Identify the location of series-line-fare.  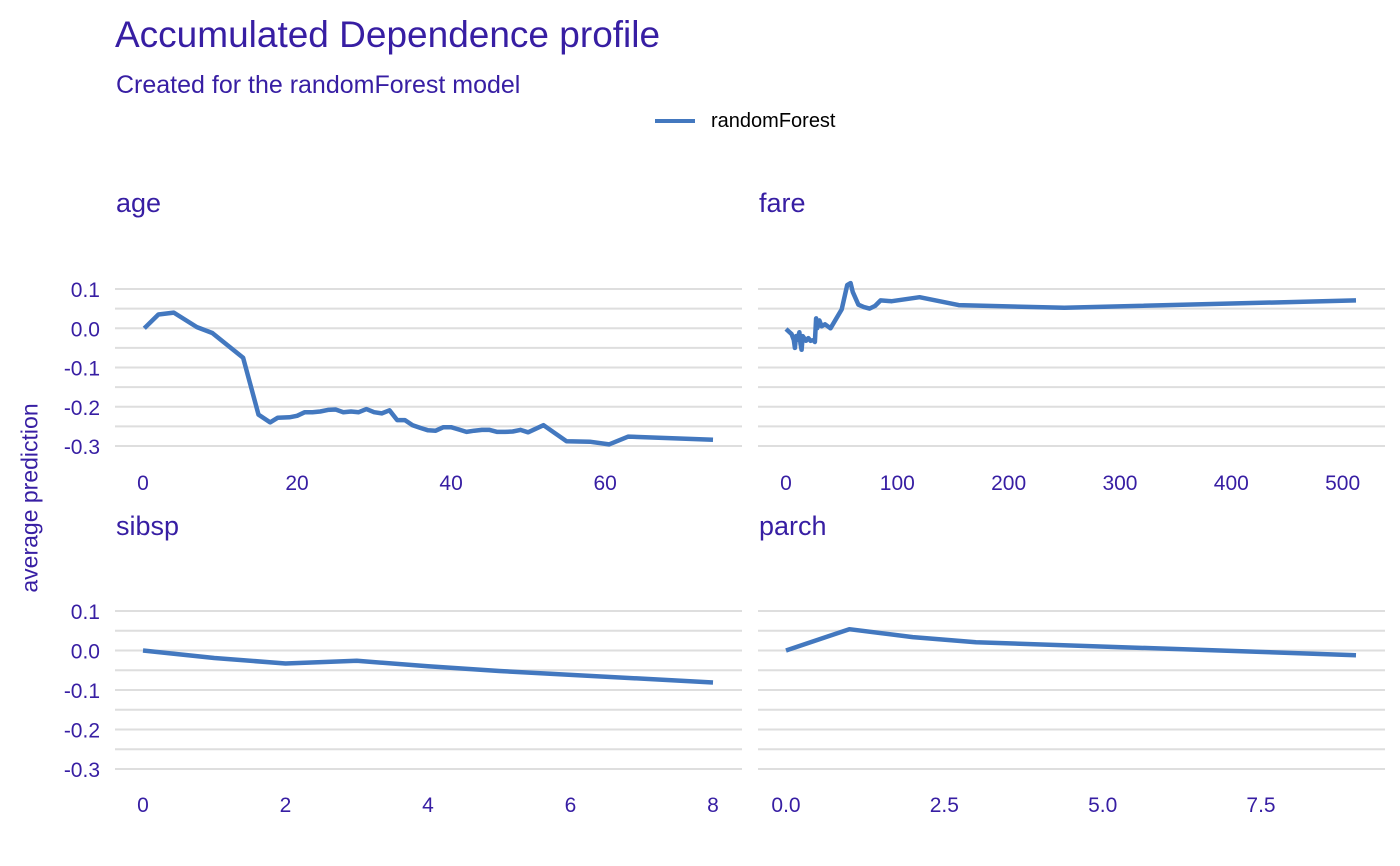
(1070, 316).